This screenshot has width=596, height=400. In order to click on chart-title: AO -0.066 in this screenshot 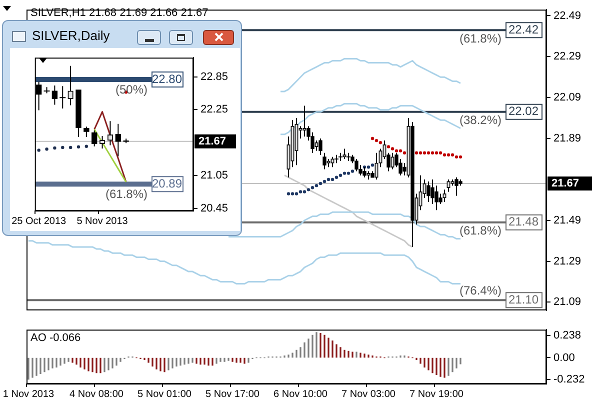, I will do `click(55, 338)`.